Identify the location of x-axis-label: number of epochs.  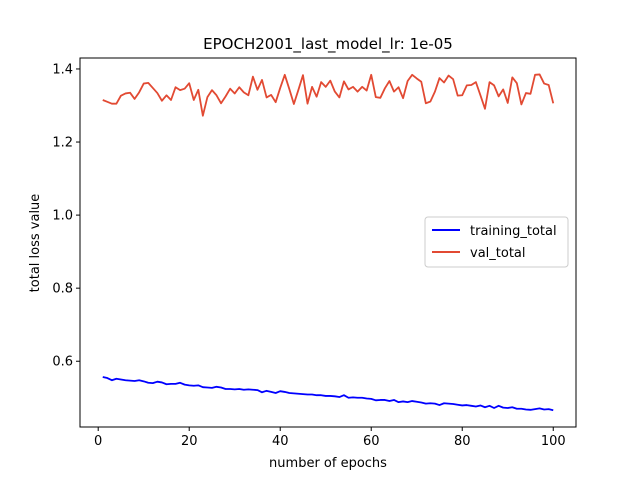
(328, 463).